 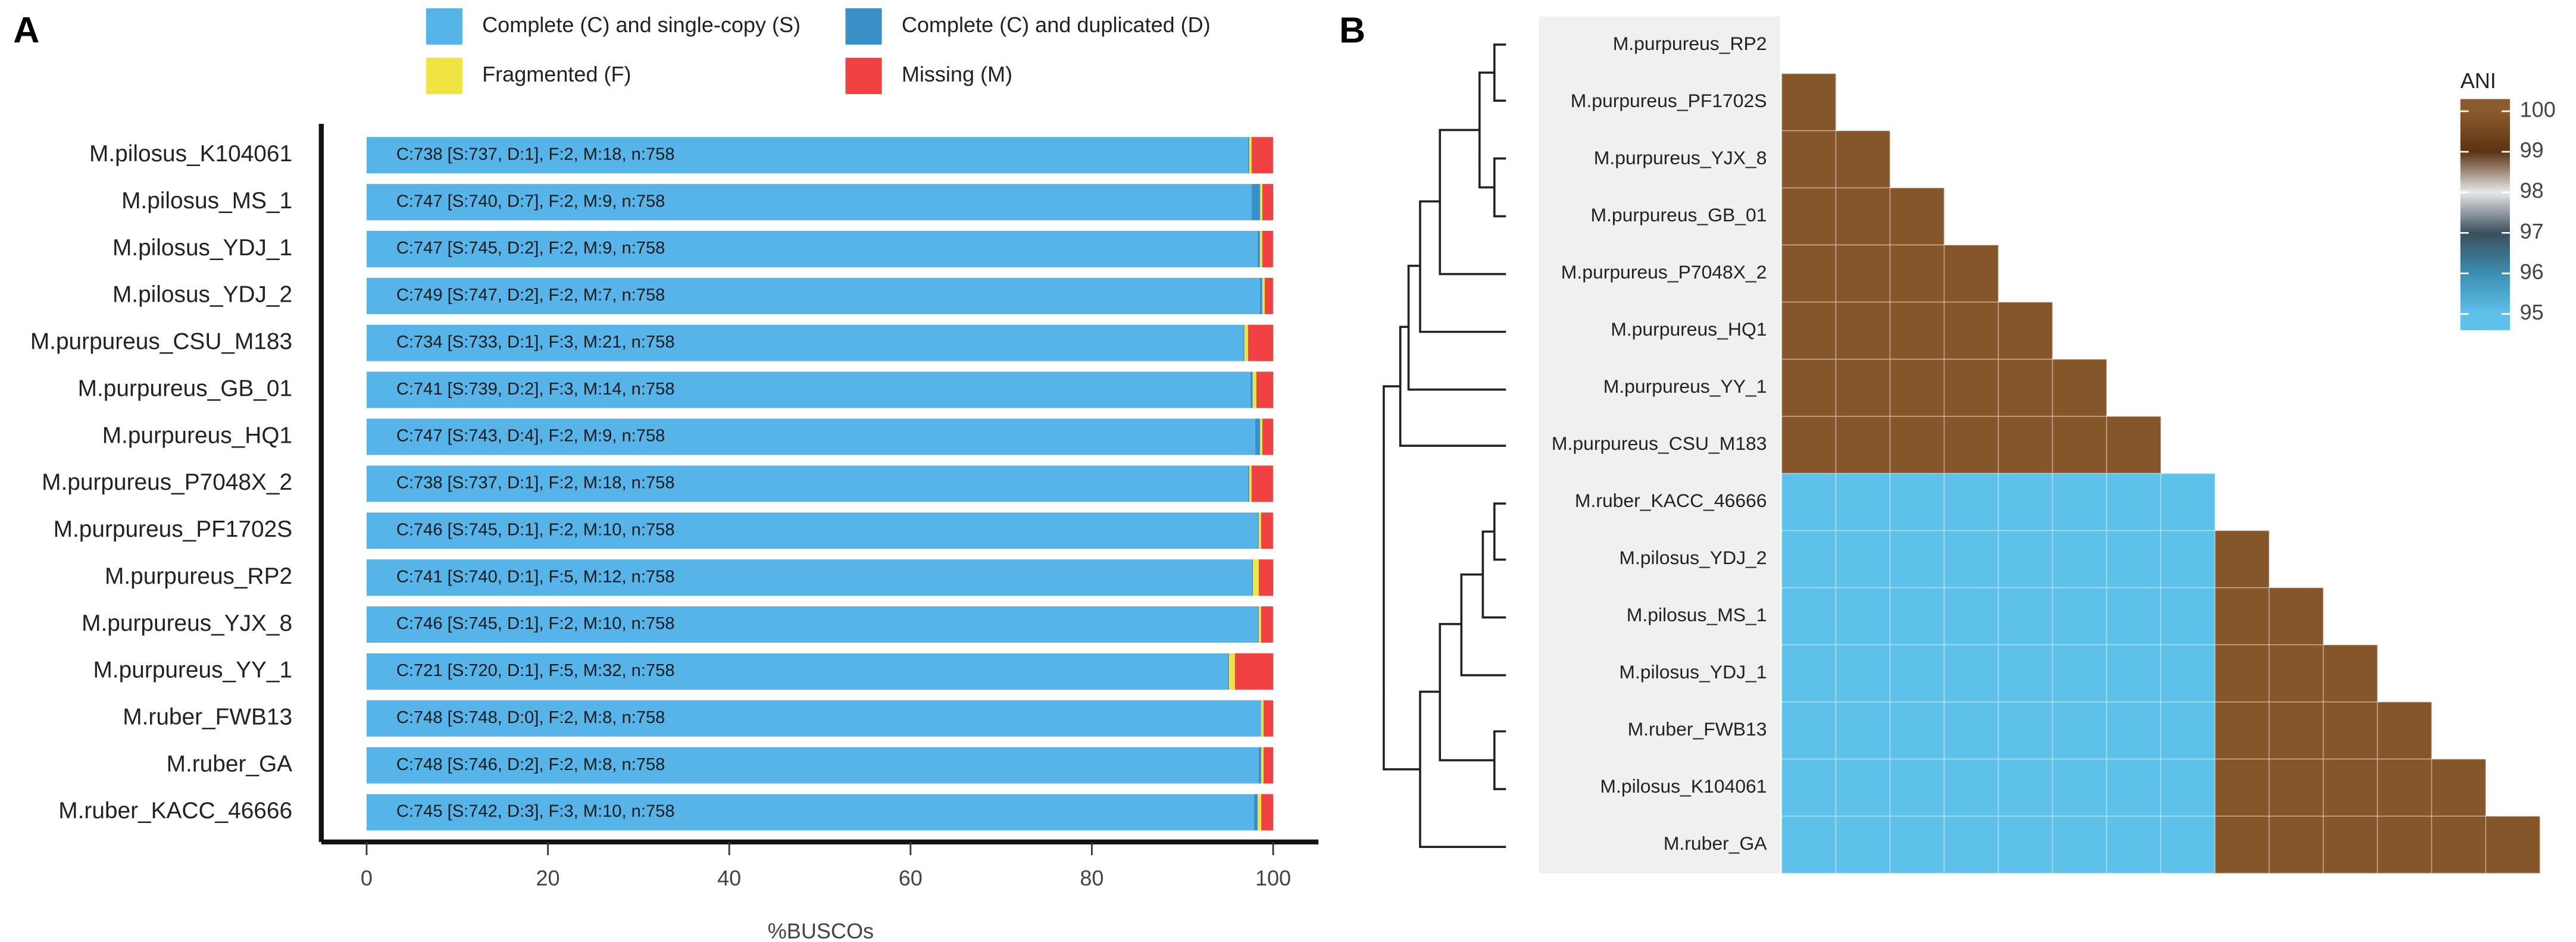 What do you see at coordinates (535, 342) in the screenshot?
I see `bar-label: C:734 [S:733, D:1], F:3, M:21, n:758` at bounding box center [535, 342].